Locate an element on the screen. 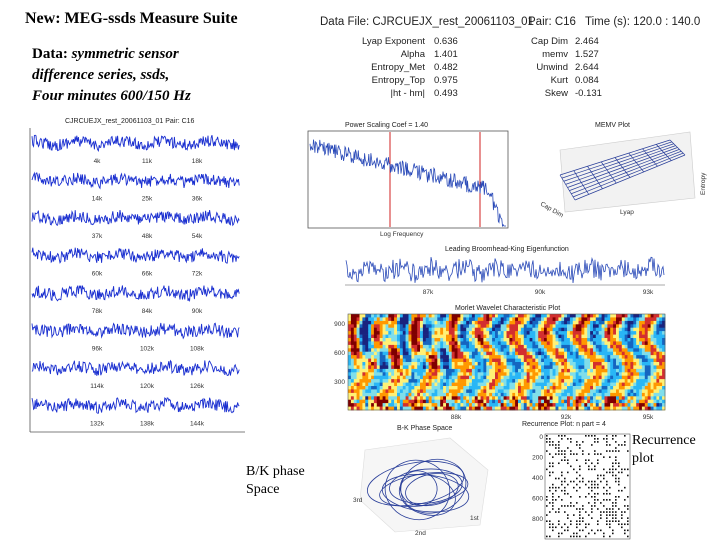 This screenshot has width=720, height=540. tick-label: 48k is located at coordinates (147, 236).